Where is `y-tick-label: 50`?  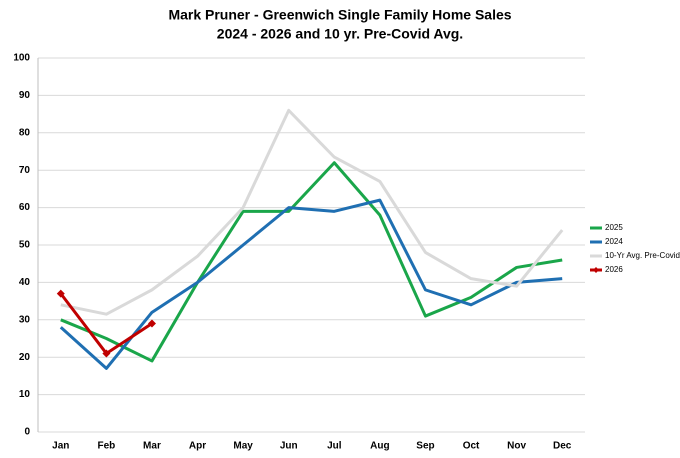 y-tick-label: 50 is located at coordinates (25, 245).